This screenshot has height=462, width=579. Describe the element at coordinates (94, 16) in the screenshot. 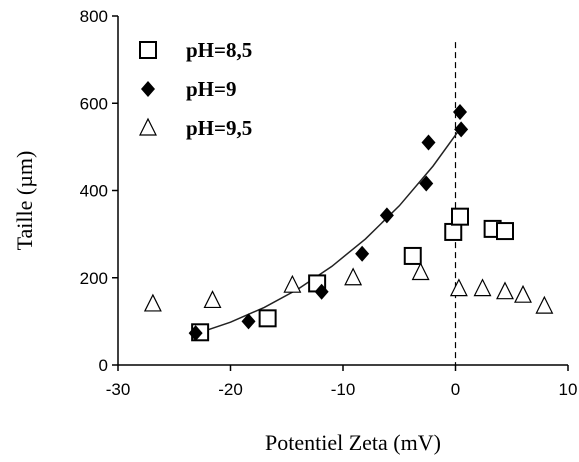

I see `y-tick-label: 800` at that location.